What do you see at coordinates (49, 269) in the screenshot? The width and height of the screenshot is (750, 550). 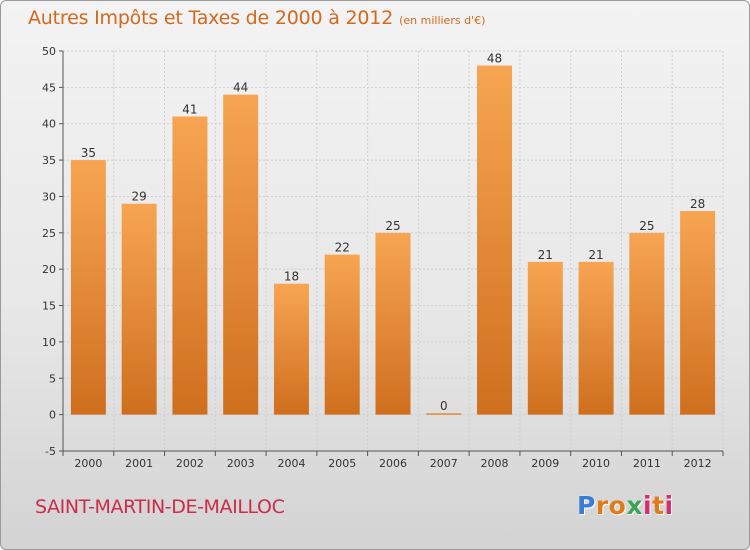 I see `y-tick-label: 20` at bounding box center [49, 269].